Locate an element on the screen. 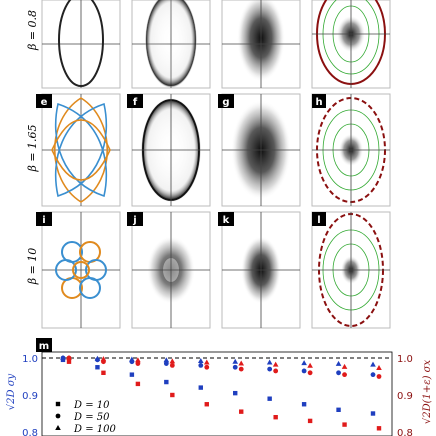  right-tick-label: 1.0 is located at coordinates (405, 359).